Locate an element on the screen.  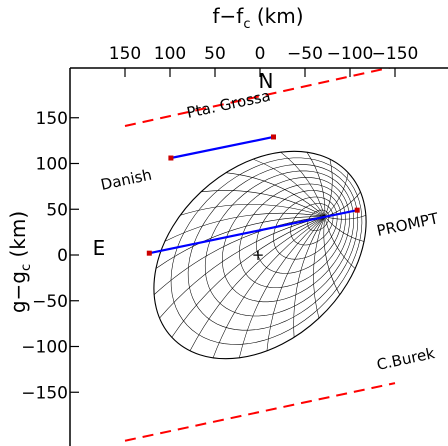
x-tick-label: 50 is located at coordinates (215, 54).